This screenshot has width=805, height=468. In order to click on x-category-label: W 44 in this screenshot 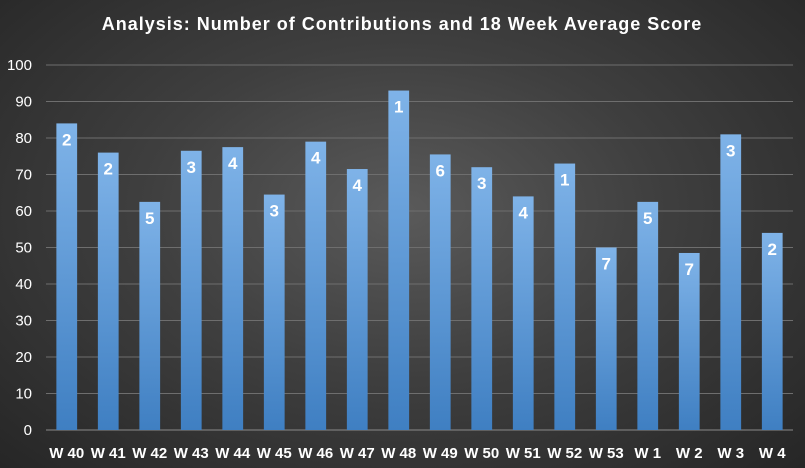, I will do `click(233, 453)`.